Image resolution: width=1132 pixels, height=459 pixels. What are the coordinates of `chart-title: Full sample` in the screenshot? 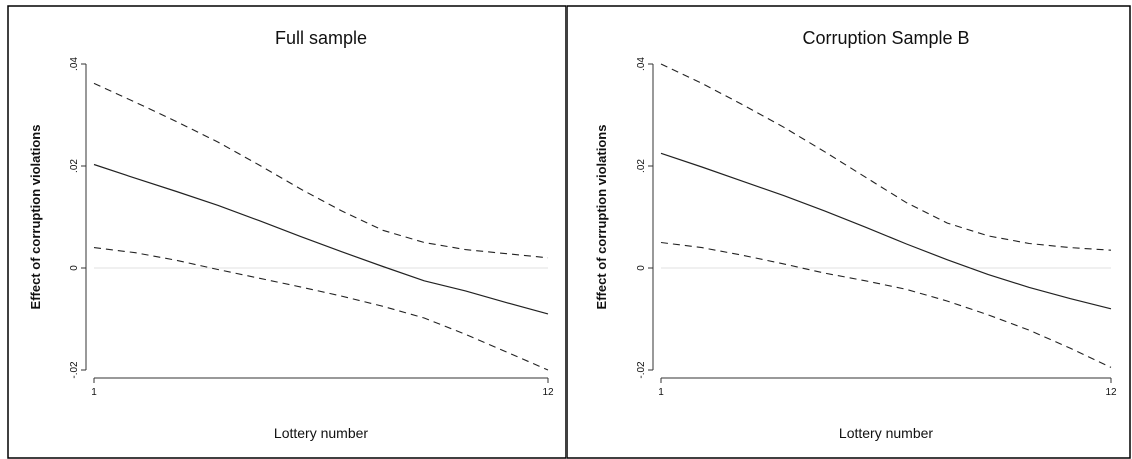 It's located at (321, 38).